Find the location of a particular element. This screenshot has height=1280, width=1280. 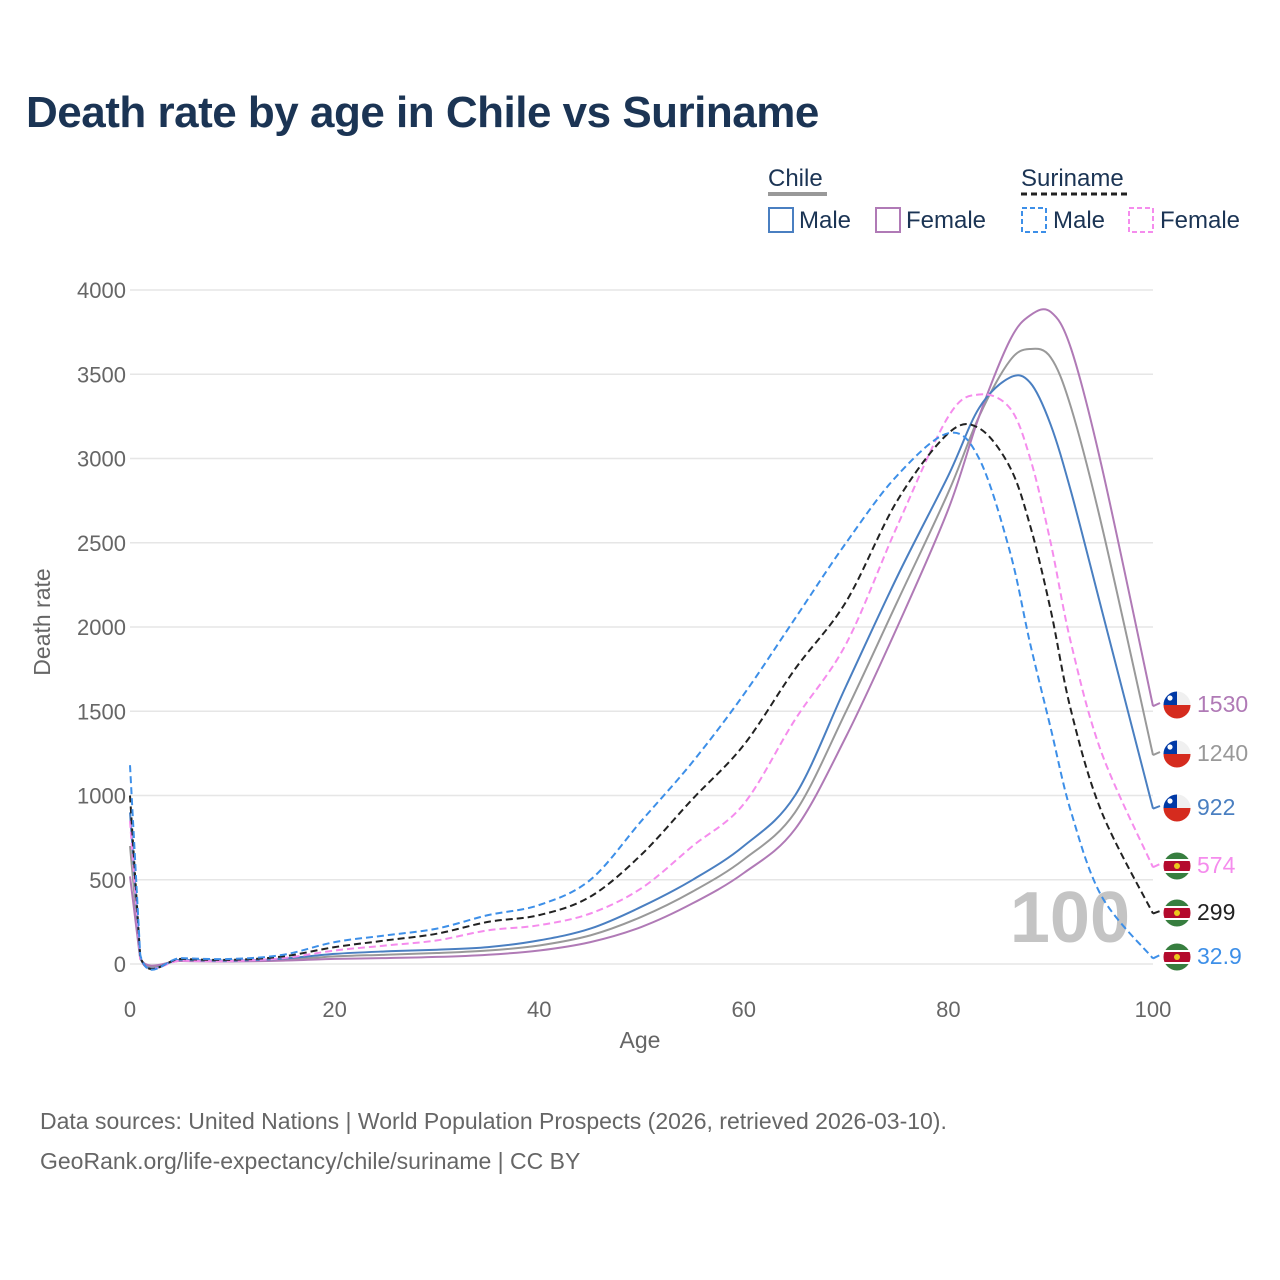

legend-suriname-female-label: Female is located at coordinates (1200, 220).